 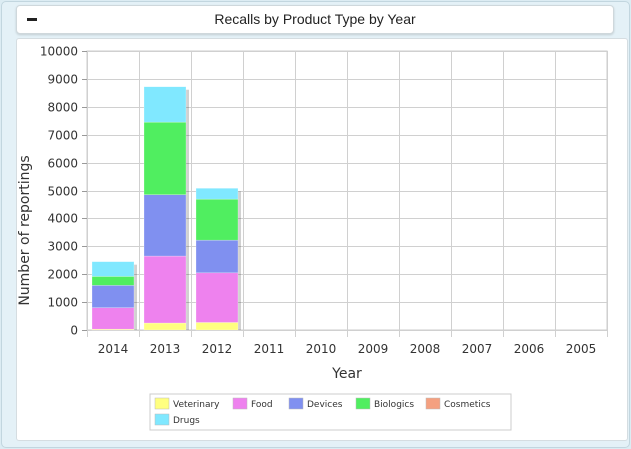 What do you see at coordinates (113, 349) in the screenshot?
I see `x-tick-label: 2014` at bounding box center [113, 349].